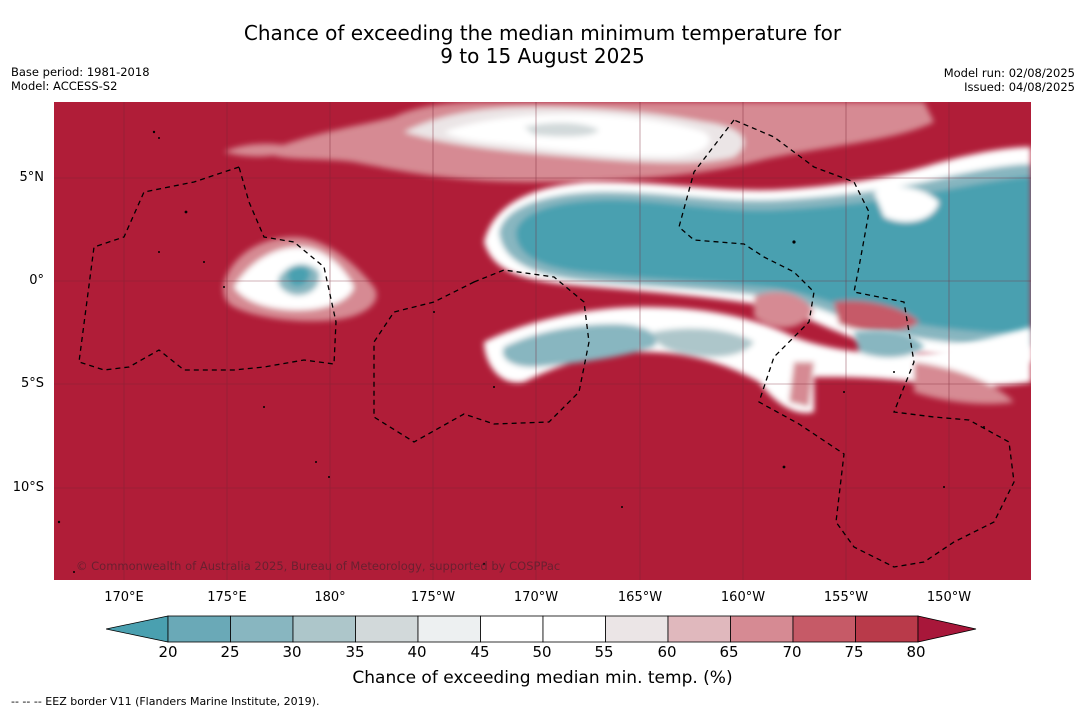 The width and height of the screenshot is (1085, 713). What do you see at coordinates (1019, 87) in the screenshot?
I see `issued-text: Issued: 04/08/2025` at bounding box center [1019, 87].